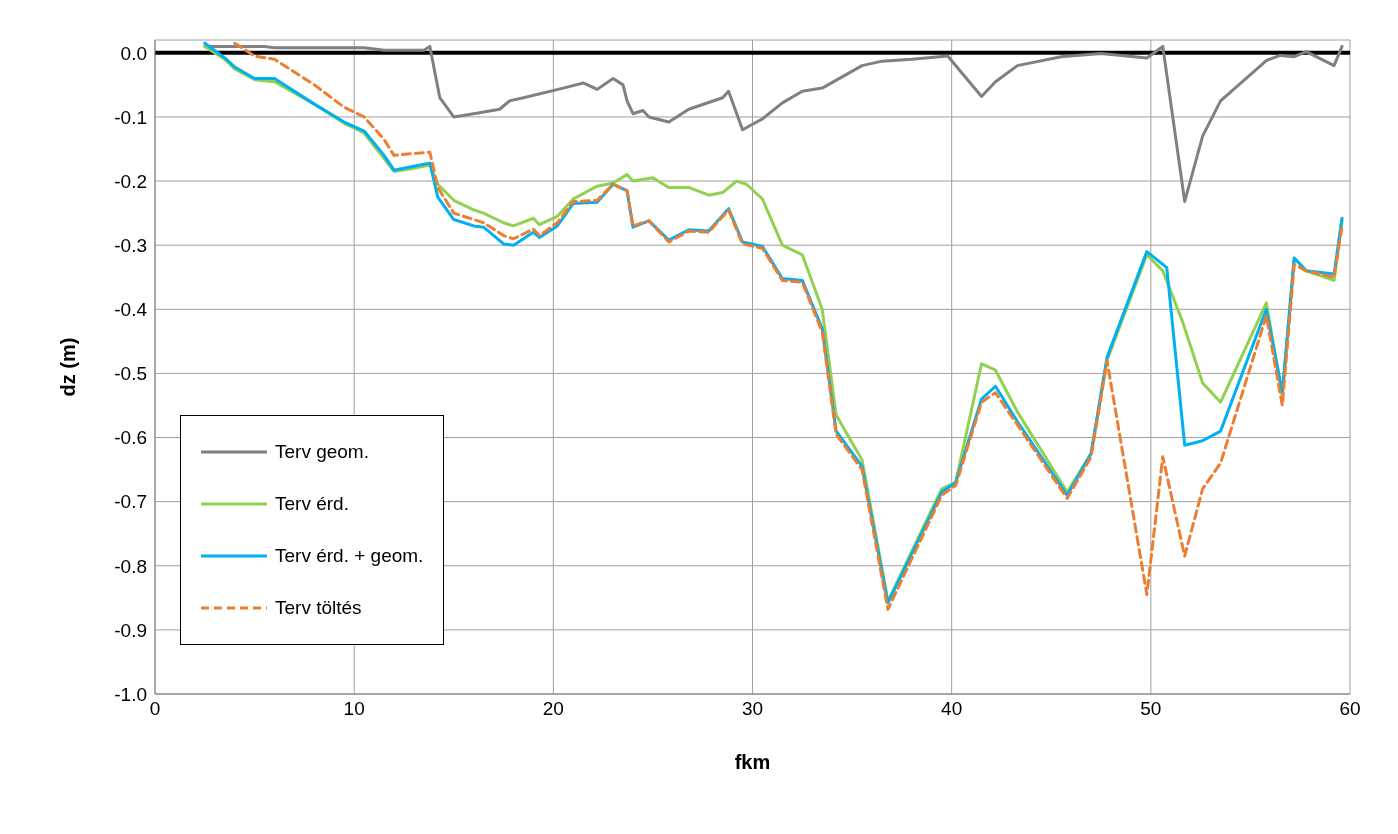  What do you see at coordinates (130, 502) in the screenshot?
I see `y-tick-label: -0.7` at bounding box center [130, 502].